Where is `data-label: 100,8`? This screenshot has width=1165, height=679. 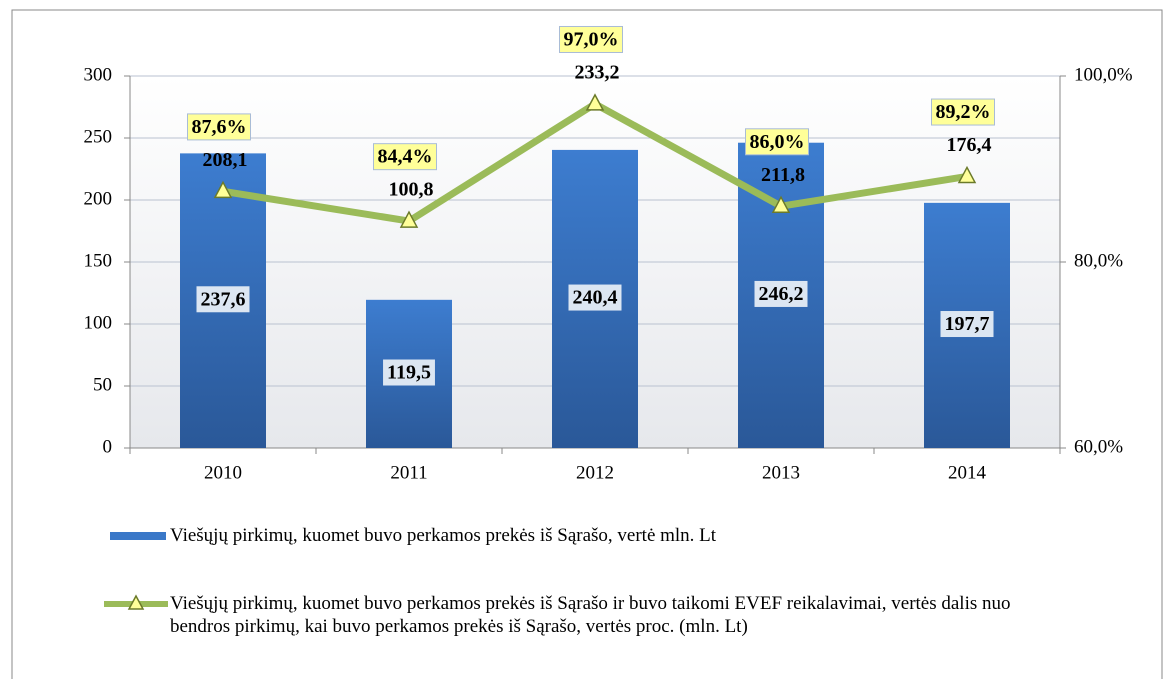
data-label: 100,8 is located at coordinates (411, 190).